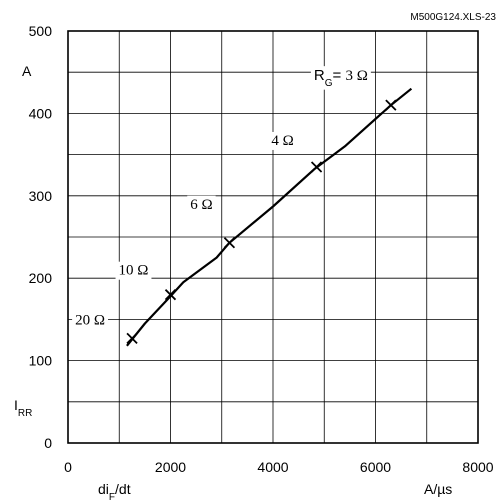 Image resolution: width=501 pixels, height=502 pixels. What do you see at coordinates (41, 361) in the screenshot?
I see `y-tick-label: 100` at bounding box center [41, 361].